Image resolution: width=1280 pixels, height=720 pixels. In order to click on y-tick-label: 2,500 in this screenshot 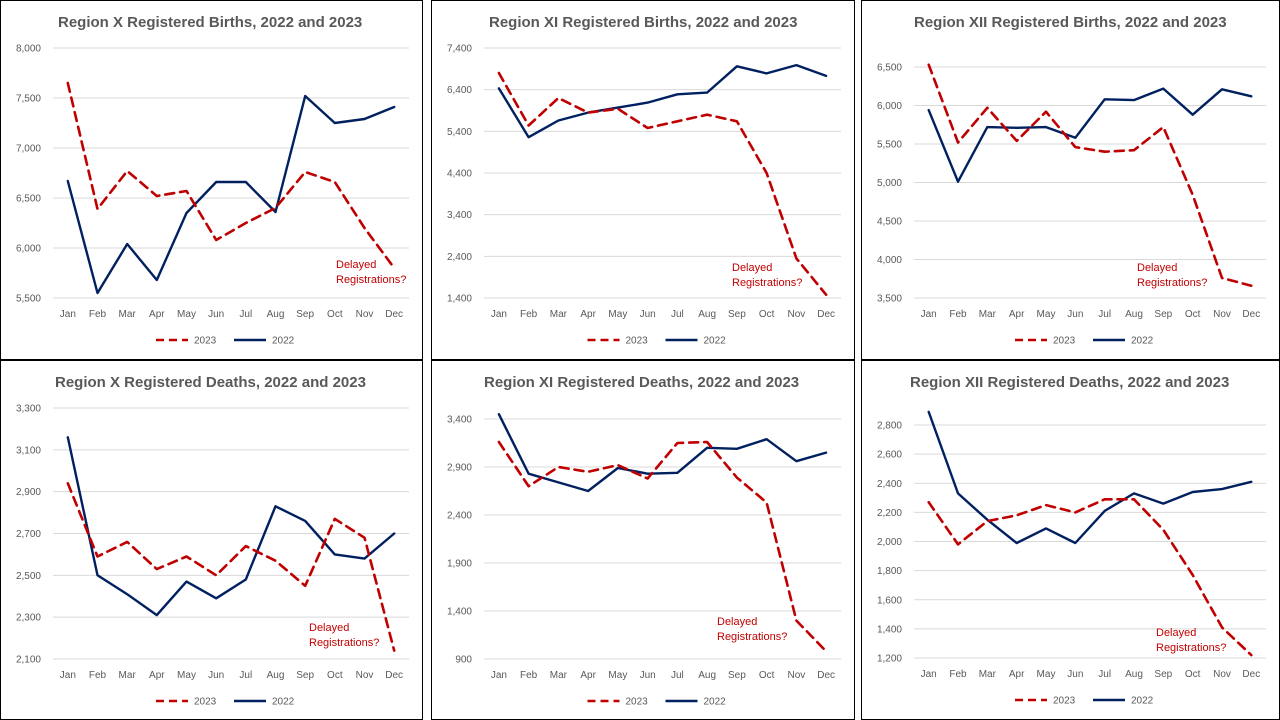, I will do `click(28, 576)`.